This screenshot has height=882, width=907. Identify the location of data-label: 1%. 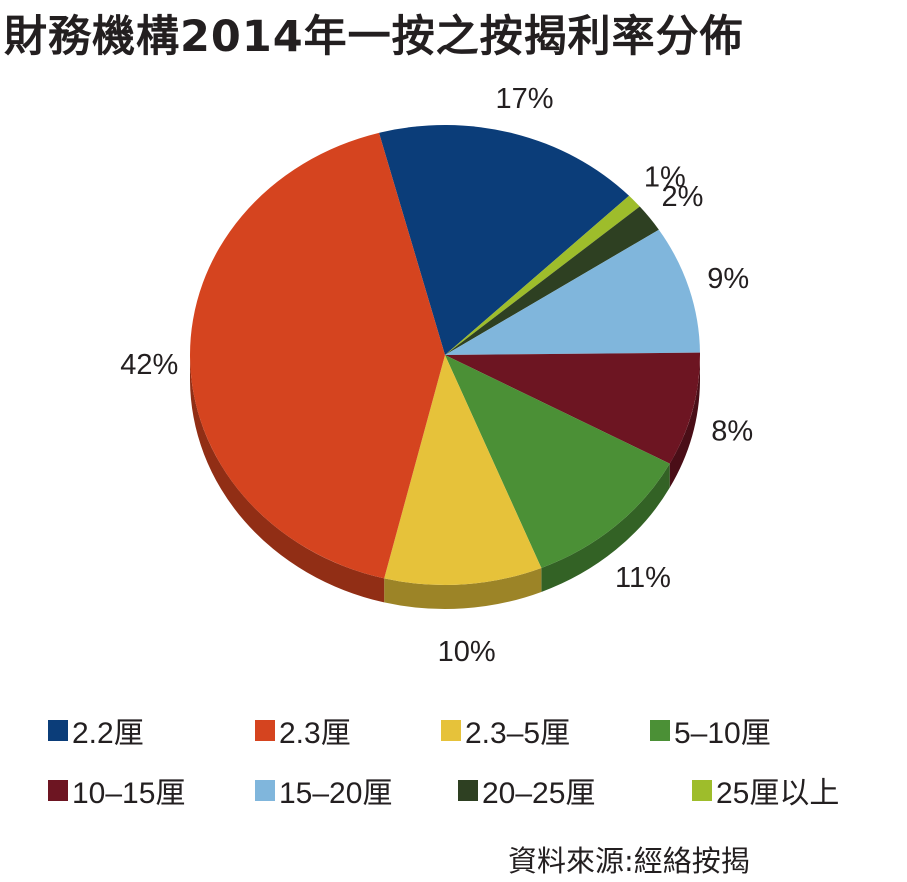
(665, 177).